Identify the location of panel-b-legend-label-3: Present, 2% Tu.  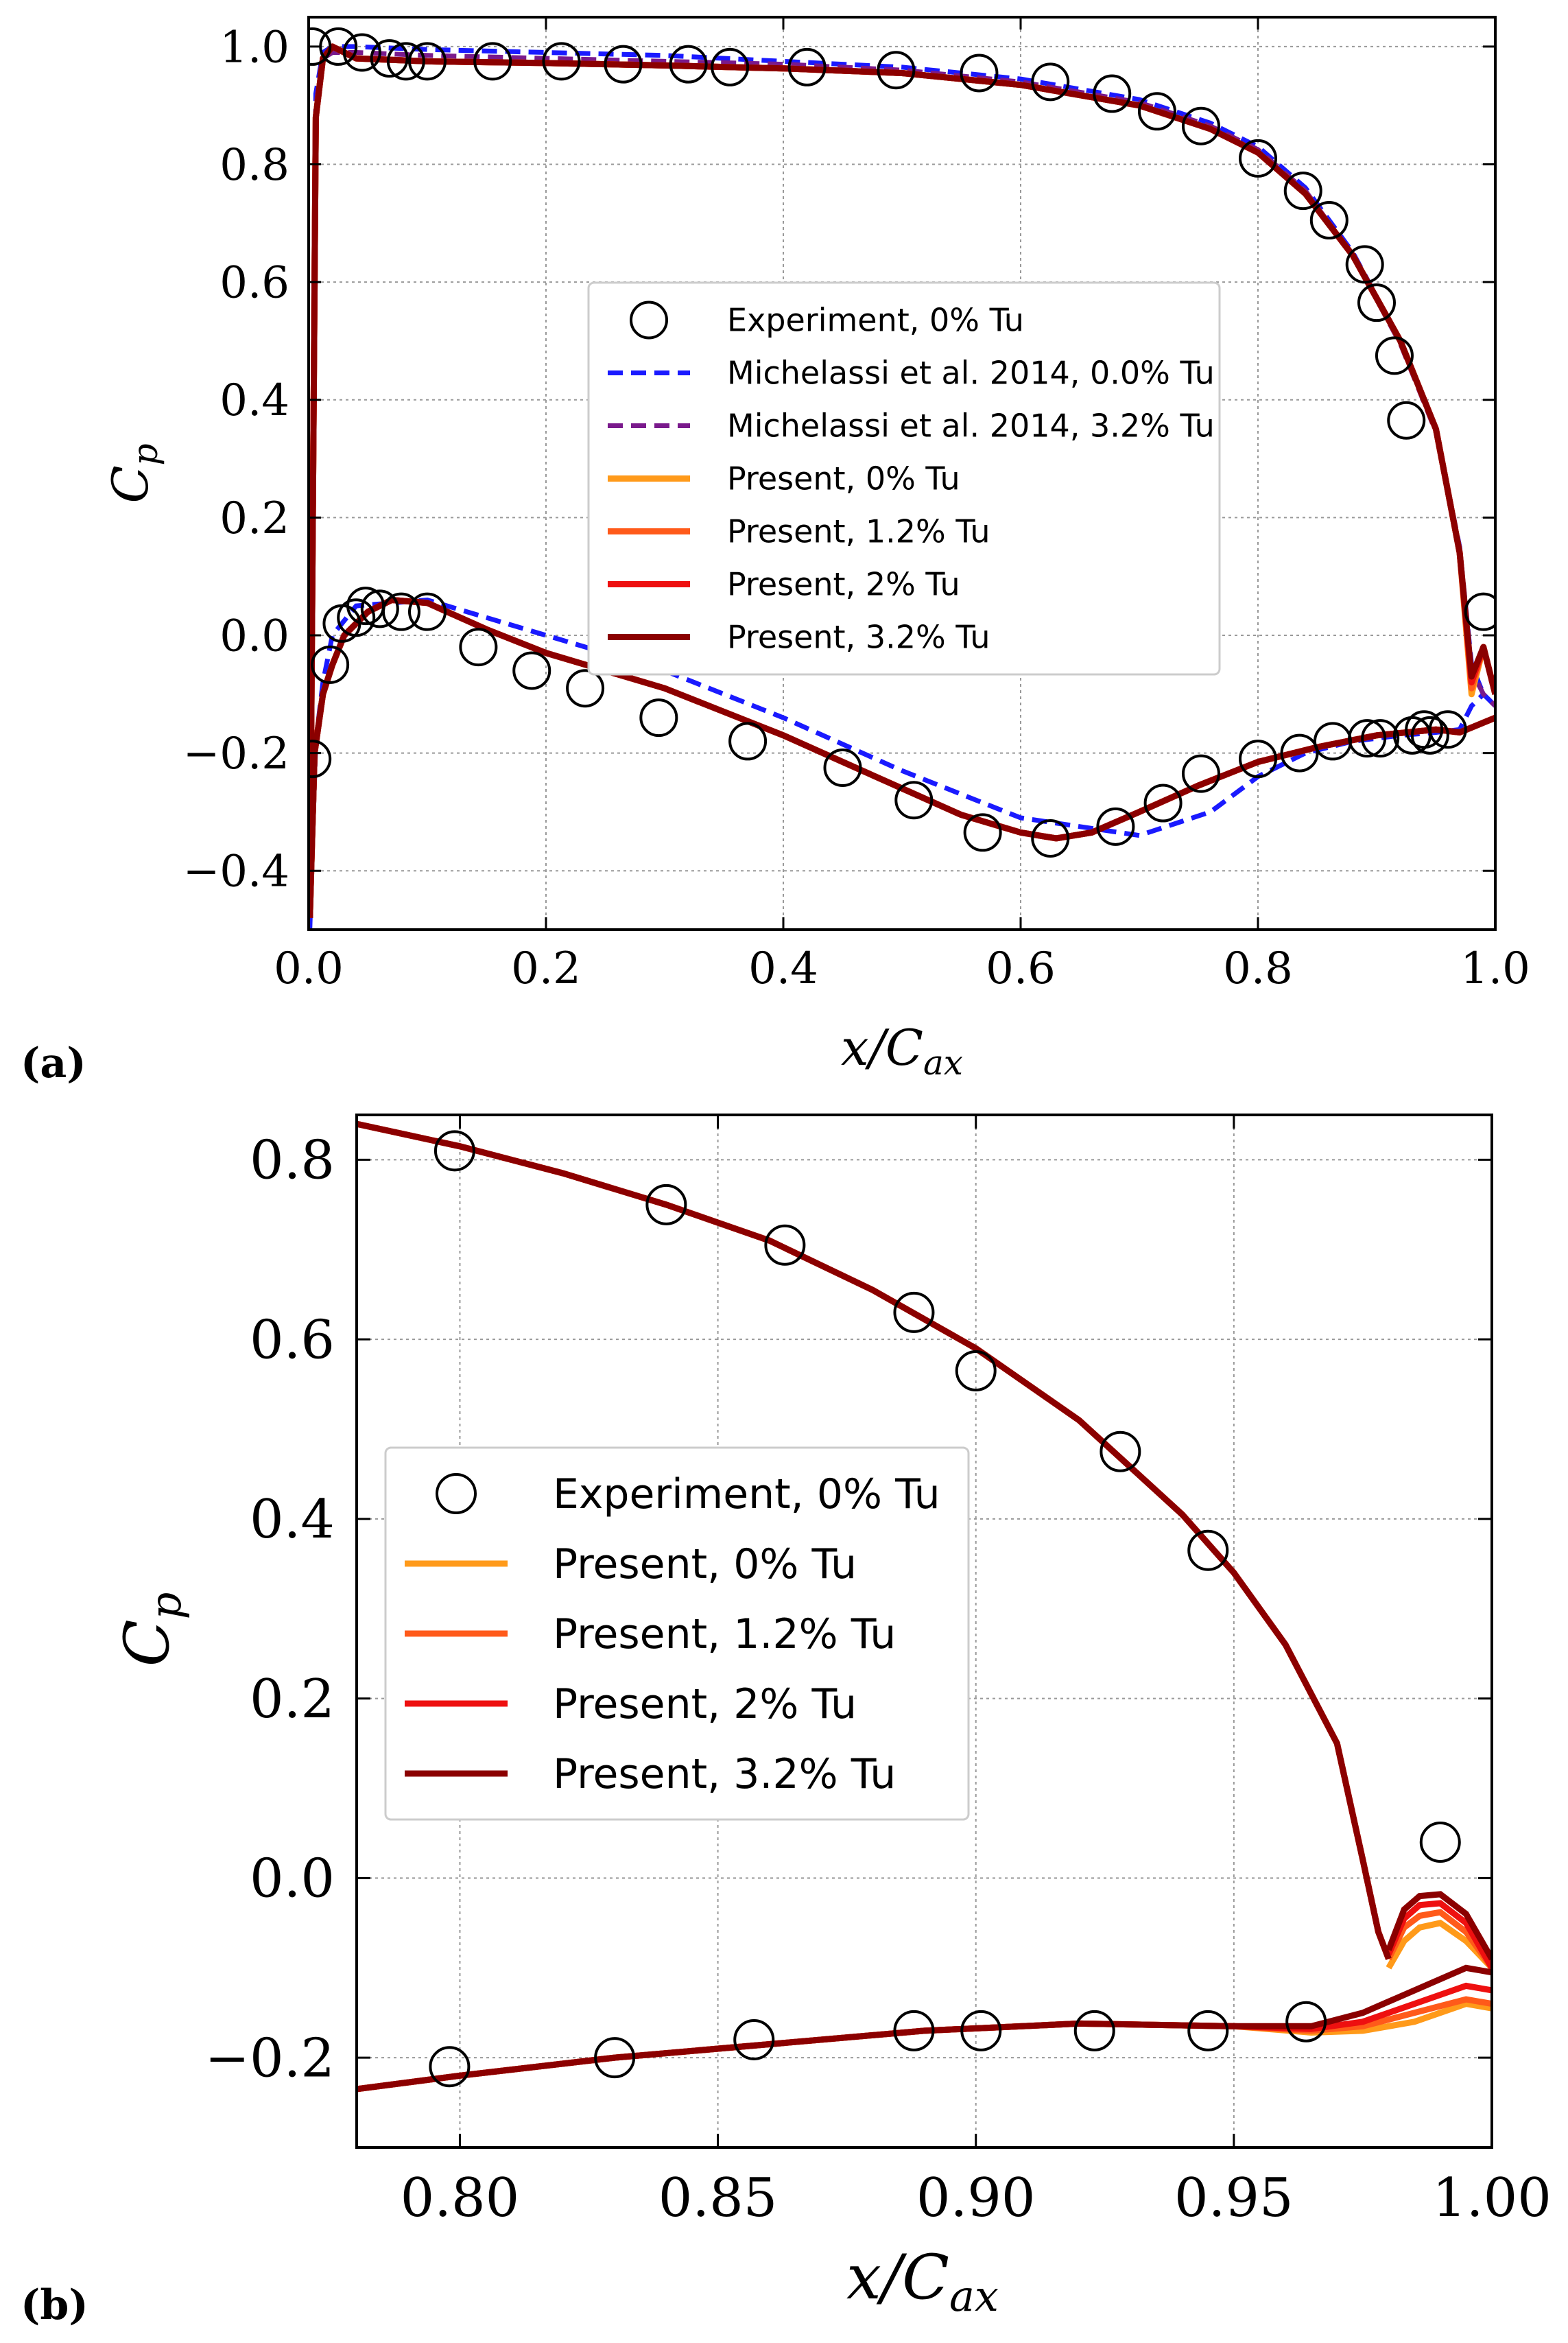
(705, 1704).